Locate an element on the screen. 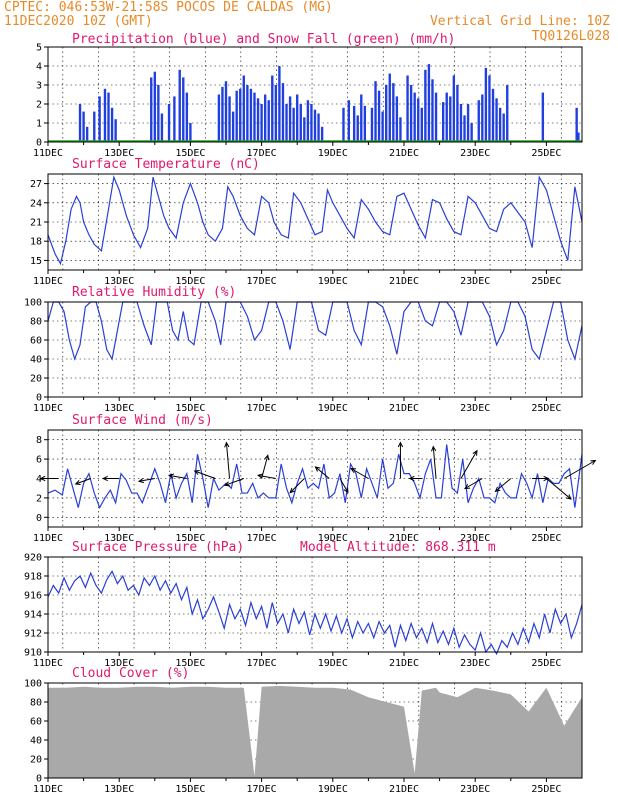  cloud-cover-area is located at coordinates (315, 731).